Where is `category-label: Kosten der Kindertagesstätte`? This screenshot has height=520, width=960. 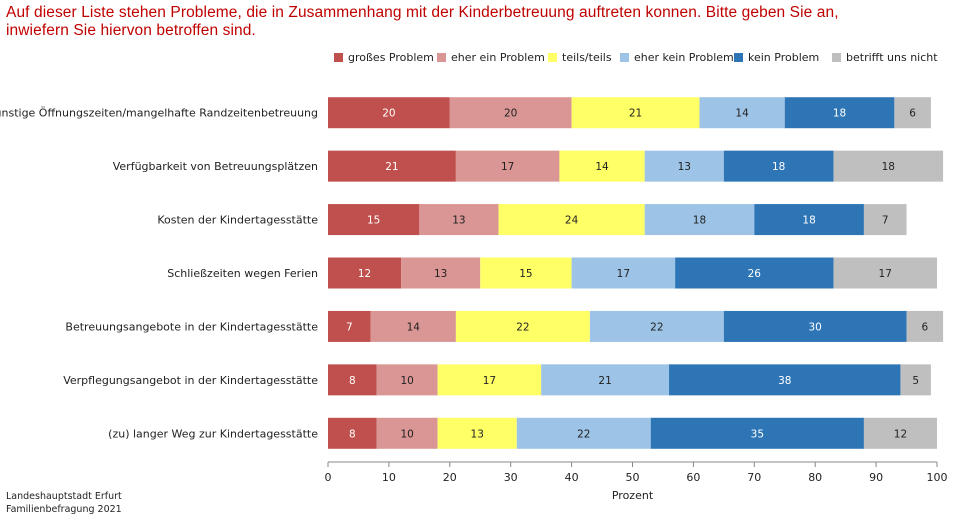 category-label: Kosten der Kindertagesstätte is located at coordinates (237, 220).